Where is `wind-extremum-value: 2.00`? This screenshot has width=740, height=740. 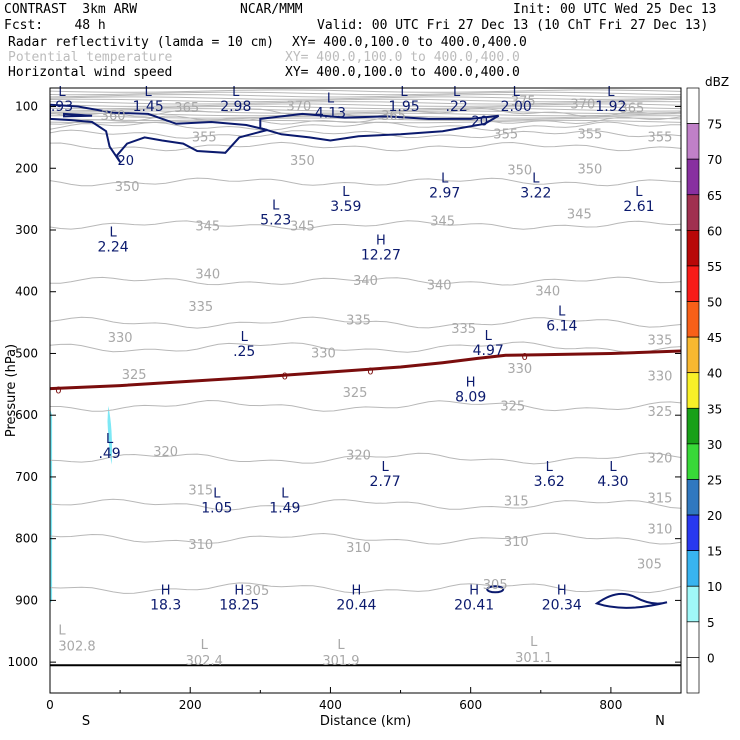
wind-extremum-value: 2.00 is located at coordinates (516, 107).